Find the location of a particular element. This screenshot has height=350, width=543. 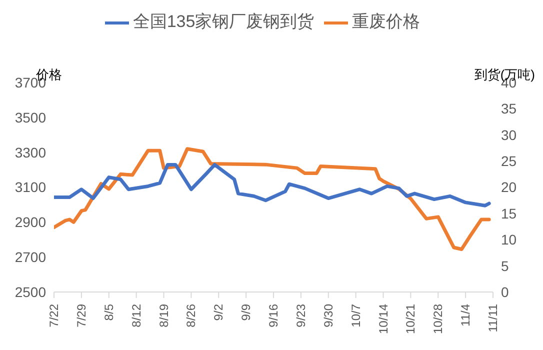

x-tick-label: 8/26 is located at coordinates (191, 316).